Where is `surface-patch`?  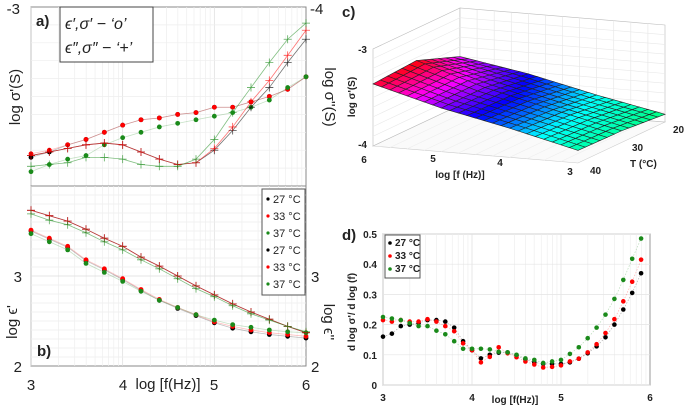
surface-patch is located at coordinates (577, 147).